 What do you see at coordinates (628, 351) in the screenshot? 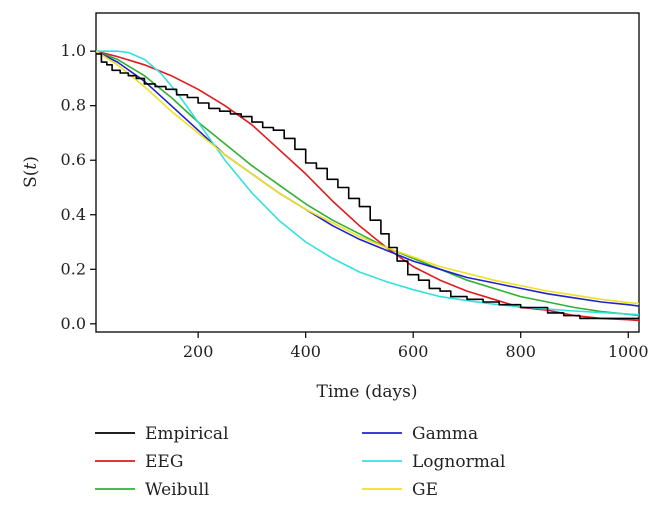
I see `x-tick-label: 1000` at bounding box center [628, 351].